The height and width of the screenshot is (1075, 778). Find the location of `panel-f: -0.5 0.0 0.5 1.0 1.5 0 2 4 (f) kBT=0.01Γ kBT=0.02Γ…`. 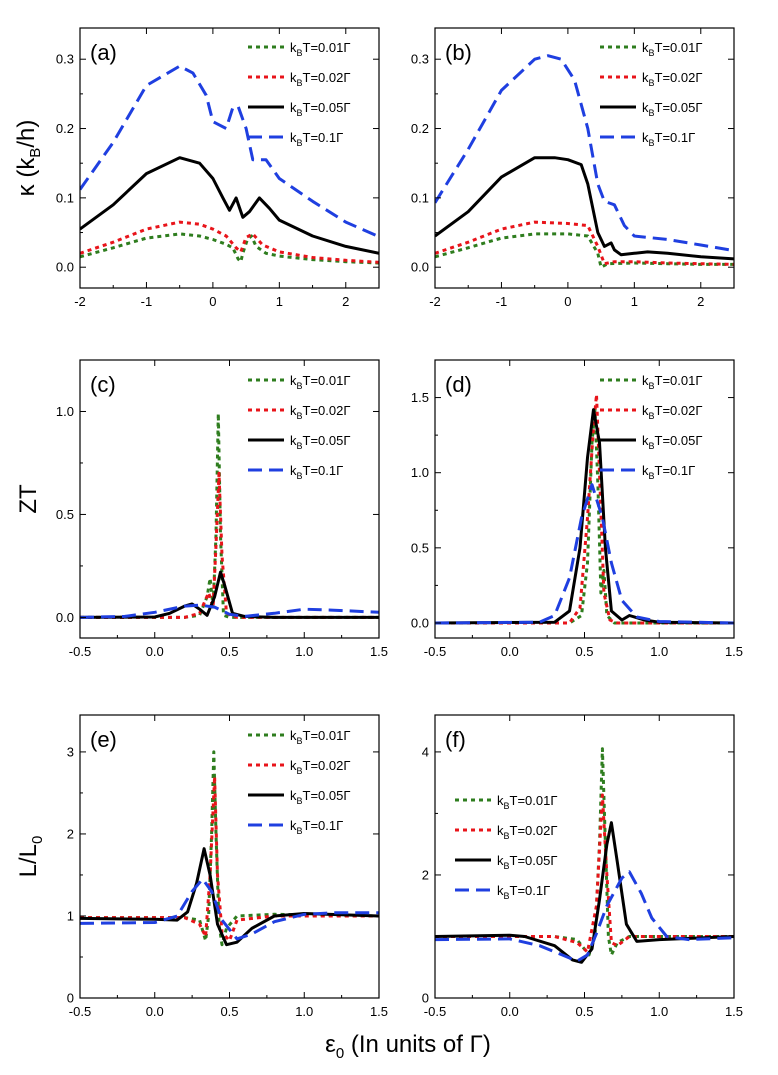

panel-f: -0.5 0.0 0.5 1.0 1.5 0 2 4 (f) kBT=0.01Γ kBT=0.02Γ… is located at coordinates (582, 866).